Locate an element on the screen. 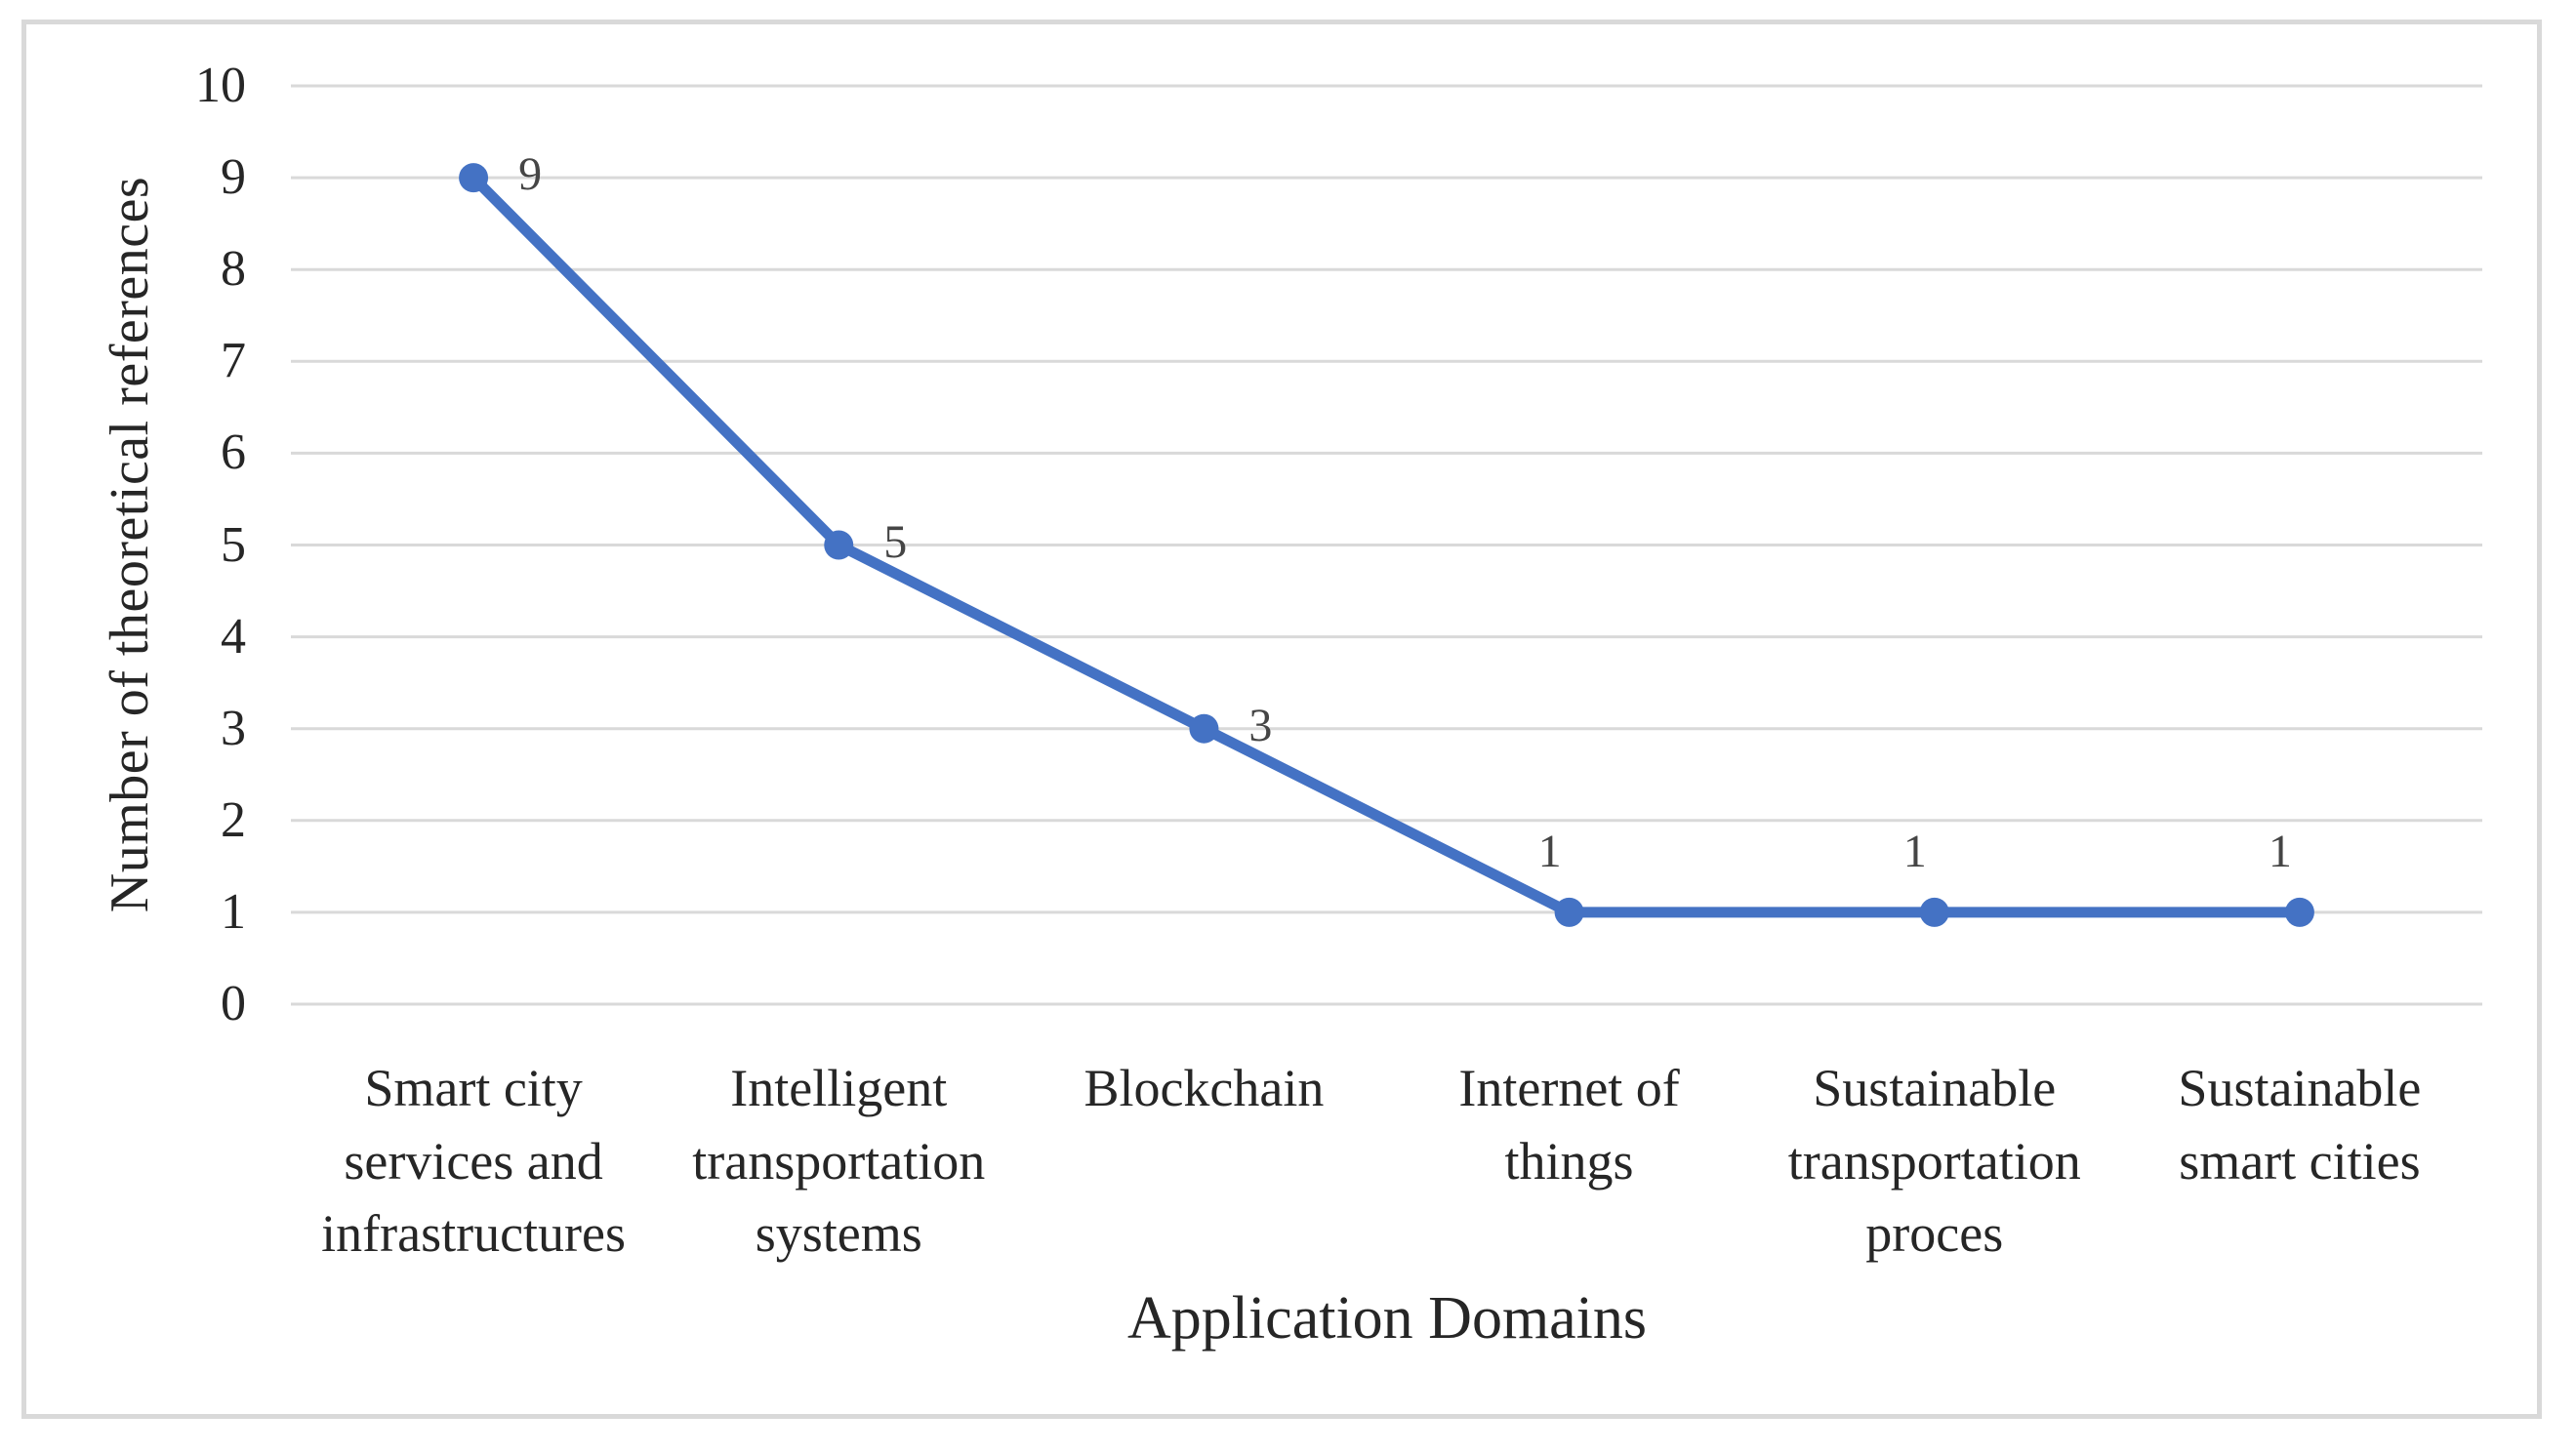  x-category-label-line: systems is located at coordinates (838, 1234).